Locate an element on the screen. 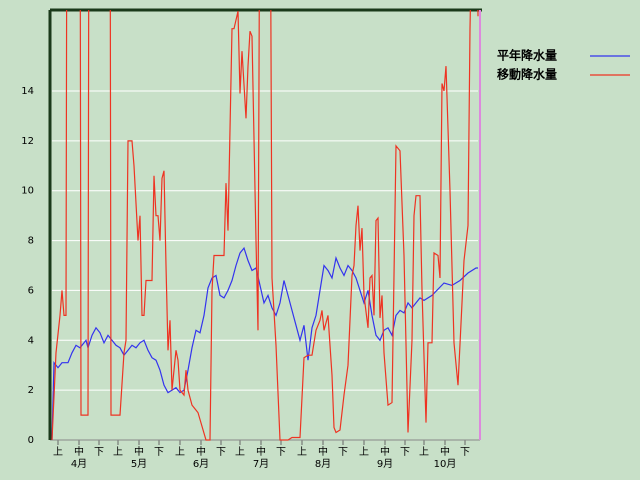 The width and height of the screenshot is (640, 480). y-tick-label: 14 is located at coordinates (27, 91).